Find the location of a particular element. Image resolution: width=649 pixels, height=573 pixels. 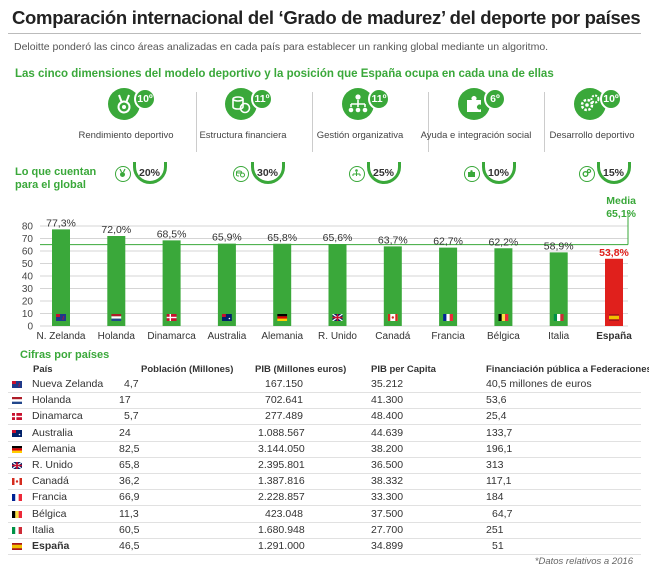

cell-pop: 5,7 is located at coordinates (131, 416).